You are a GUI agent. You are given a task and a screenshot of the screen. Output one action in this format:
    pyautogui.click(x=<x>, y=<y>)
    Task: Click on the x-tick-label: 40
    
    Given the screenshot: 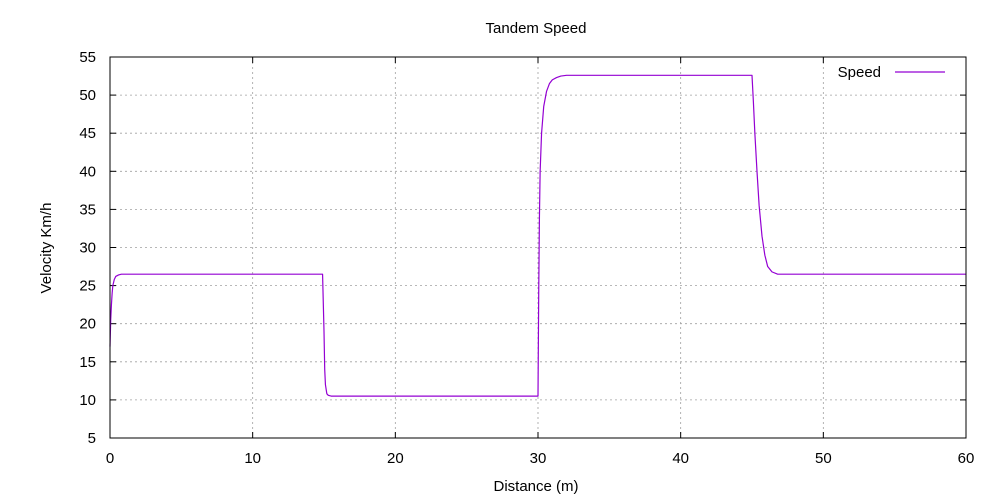 What is the action you would take?
    pyautogui.click(x=680, y=458)
    